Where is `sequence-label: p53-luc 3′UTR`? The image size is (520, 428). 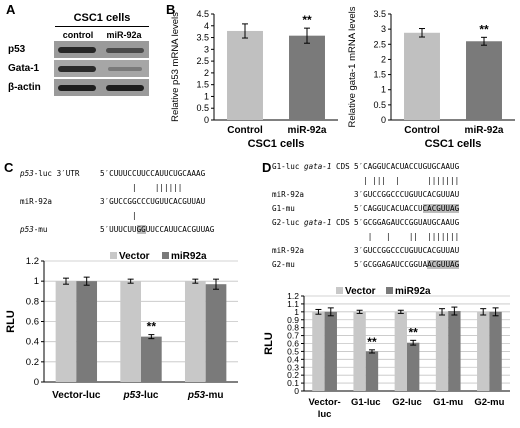
sequence-label: p53-luc 3′UTR is located at coordinates (60, 174).